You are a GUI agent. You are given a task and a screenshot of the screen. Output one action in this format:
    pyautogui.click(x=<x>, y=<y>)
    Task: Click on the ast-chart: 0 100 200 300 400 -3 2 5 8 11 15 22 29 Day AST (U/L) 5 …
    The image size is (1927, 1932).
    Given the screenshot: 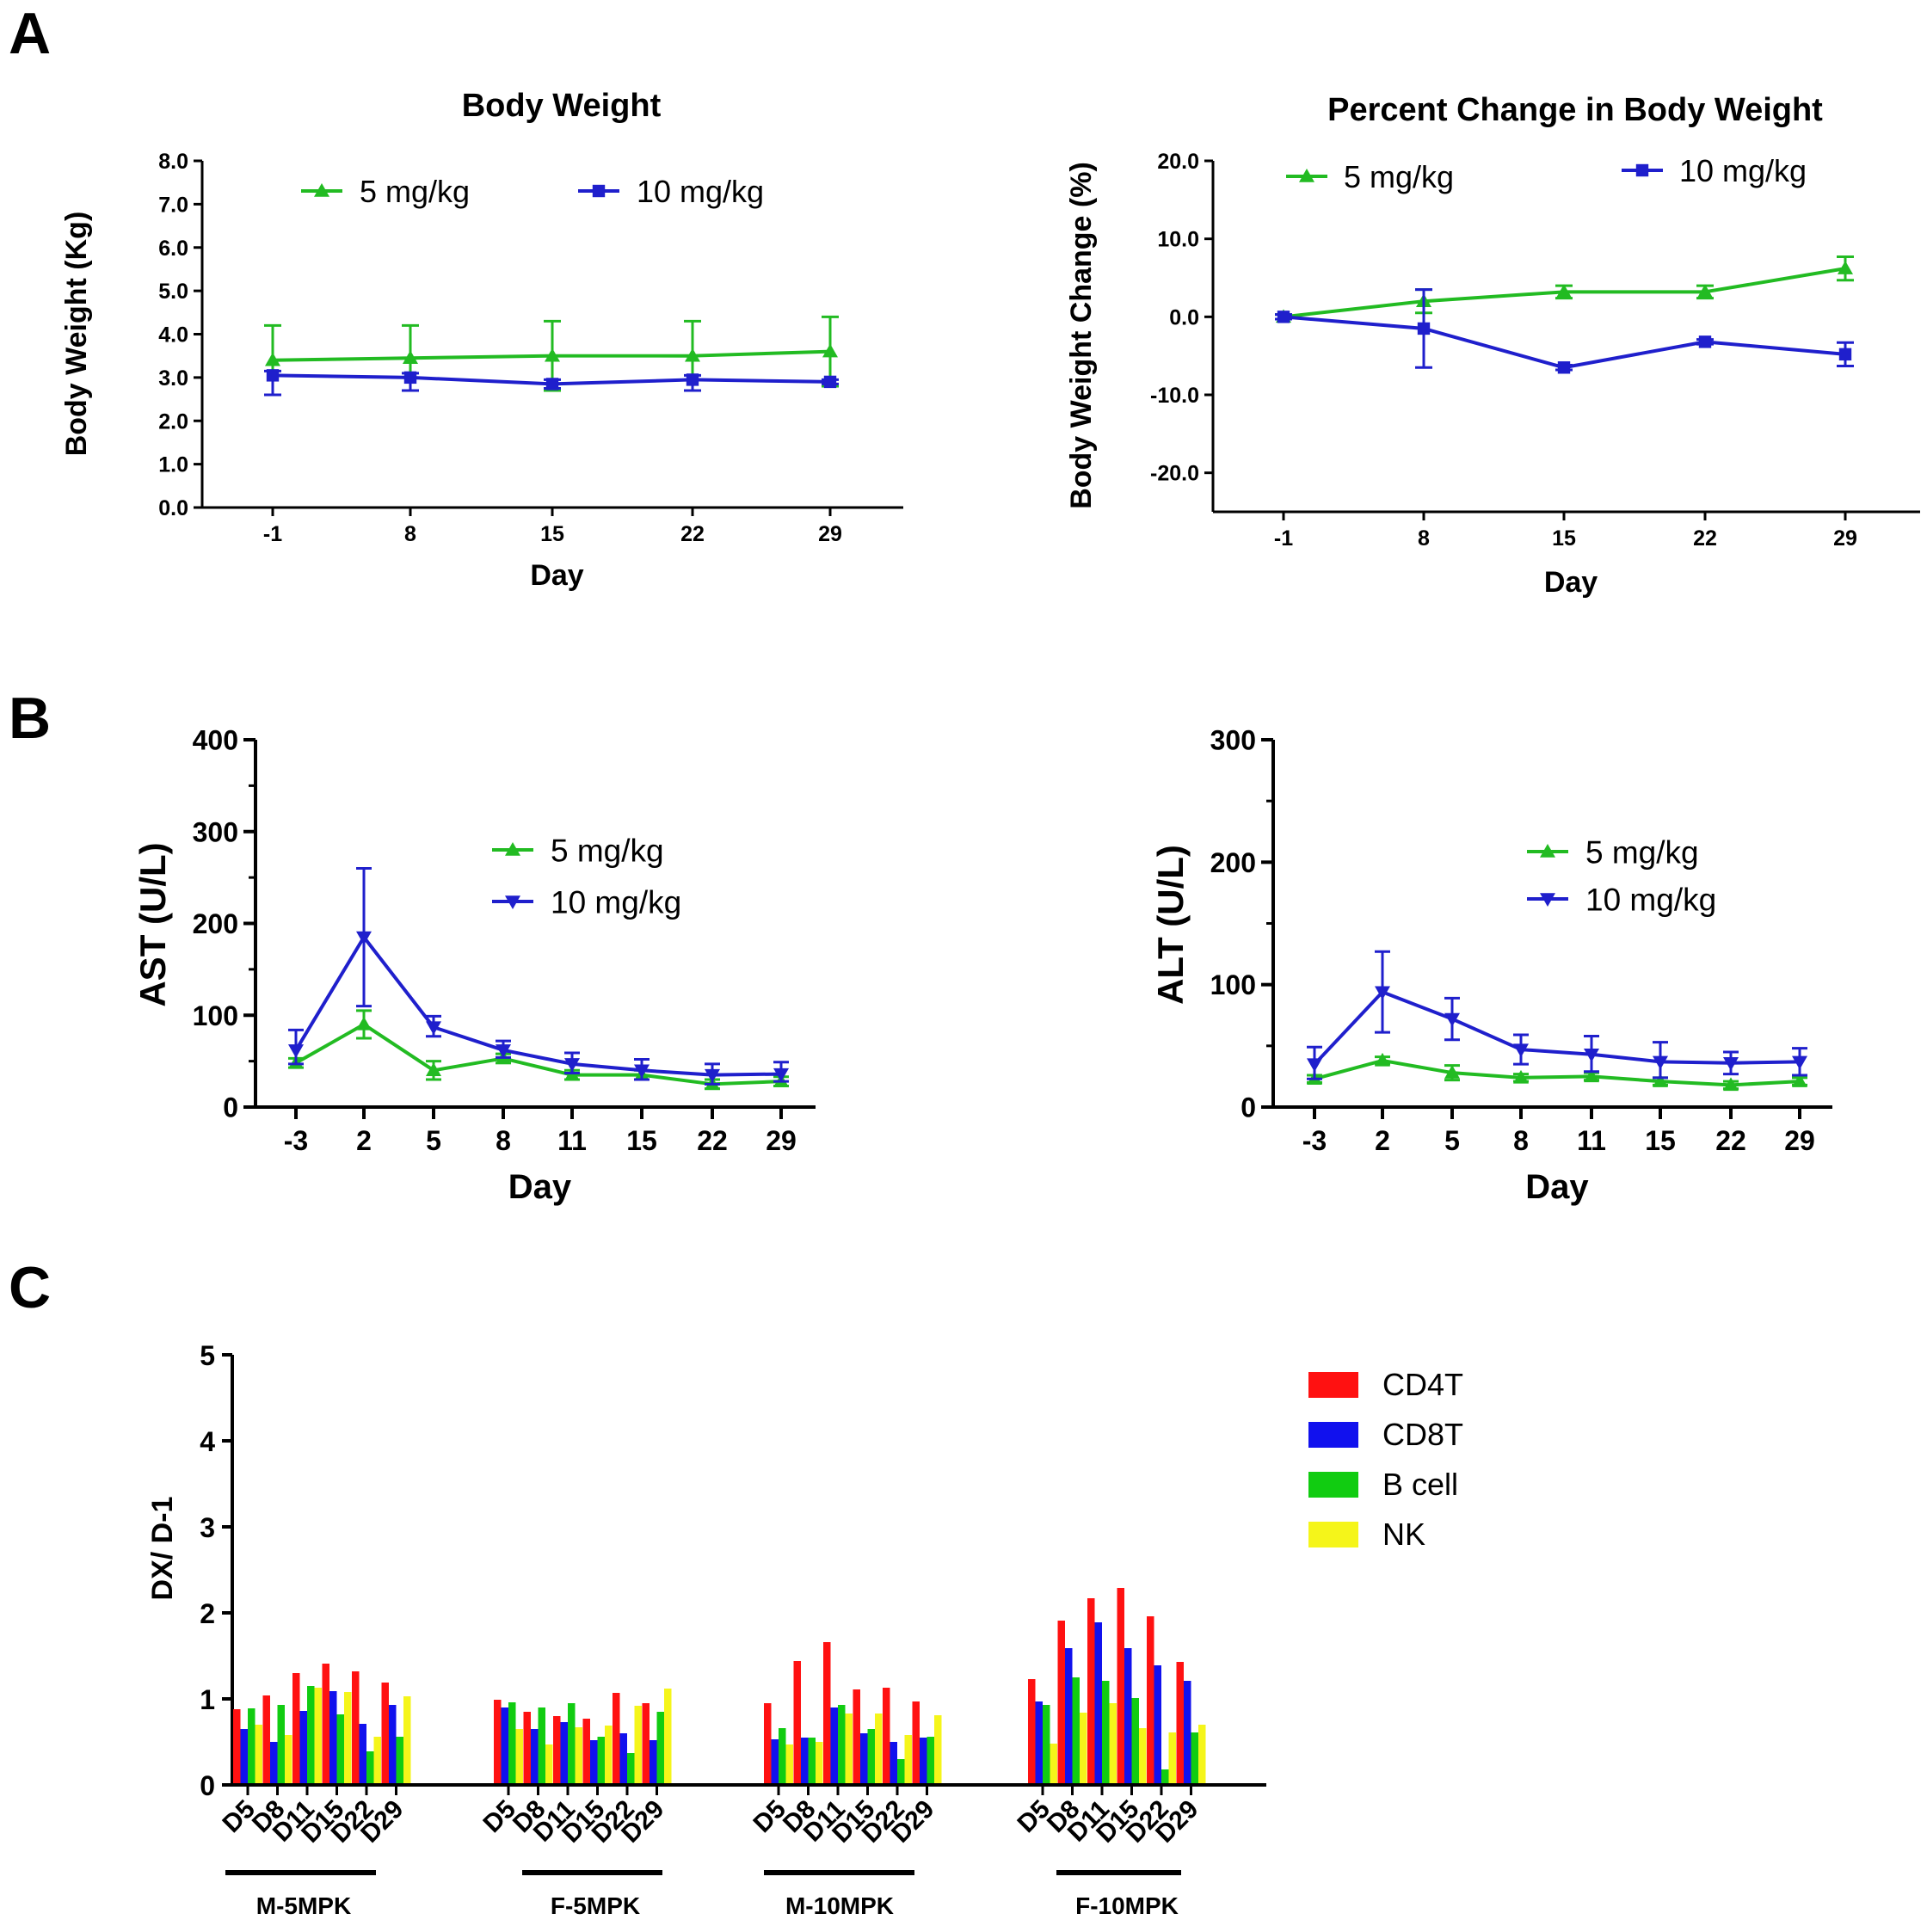 What is the action you would take?
    pyautogui.click(x=474, y=965)
    